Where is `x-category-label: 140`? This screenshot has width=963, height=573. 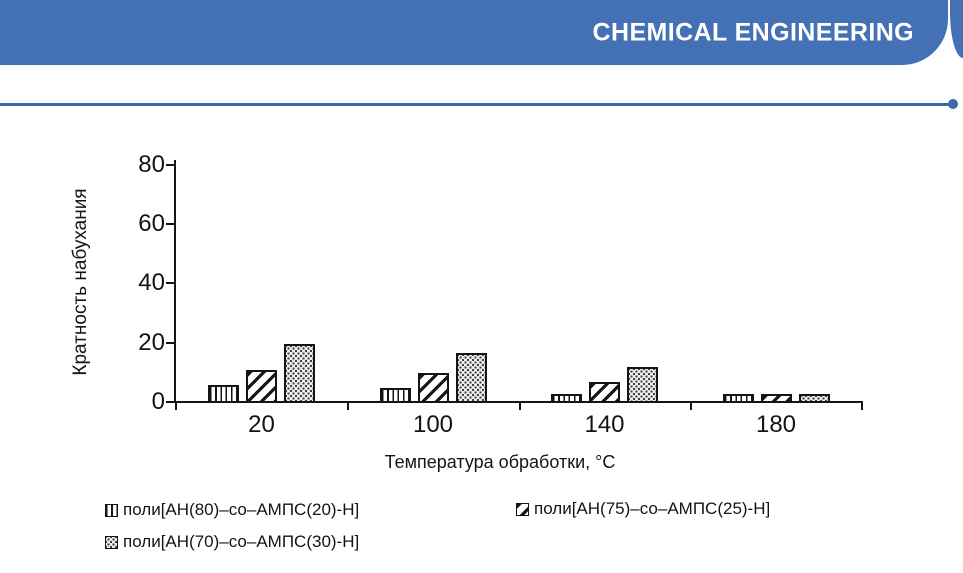 x-category-label: 140 is located at coordinates (604, 424).